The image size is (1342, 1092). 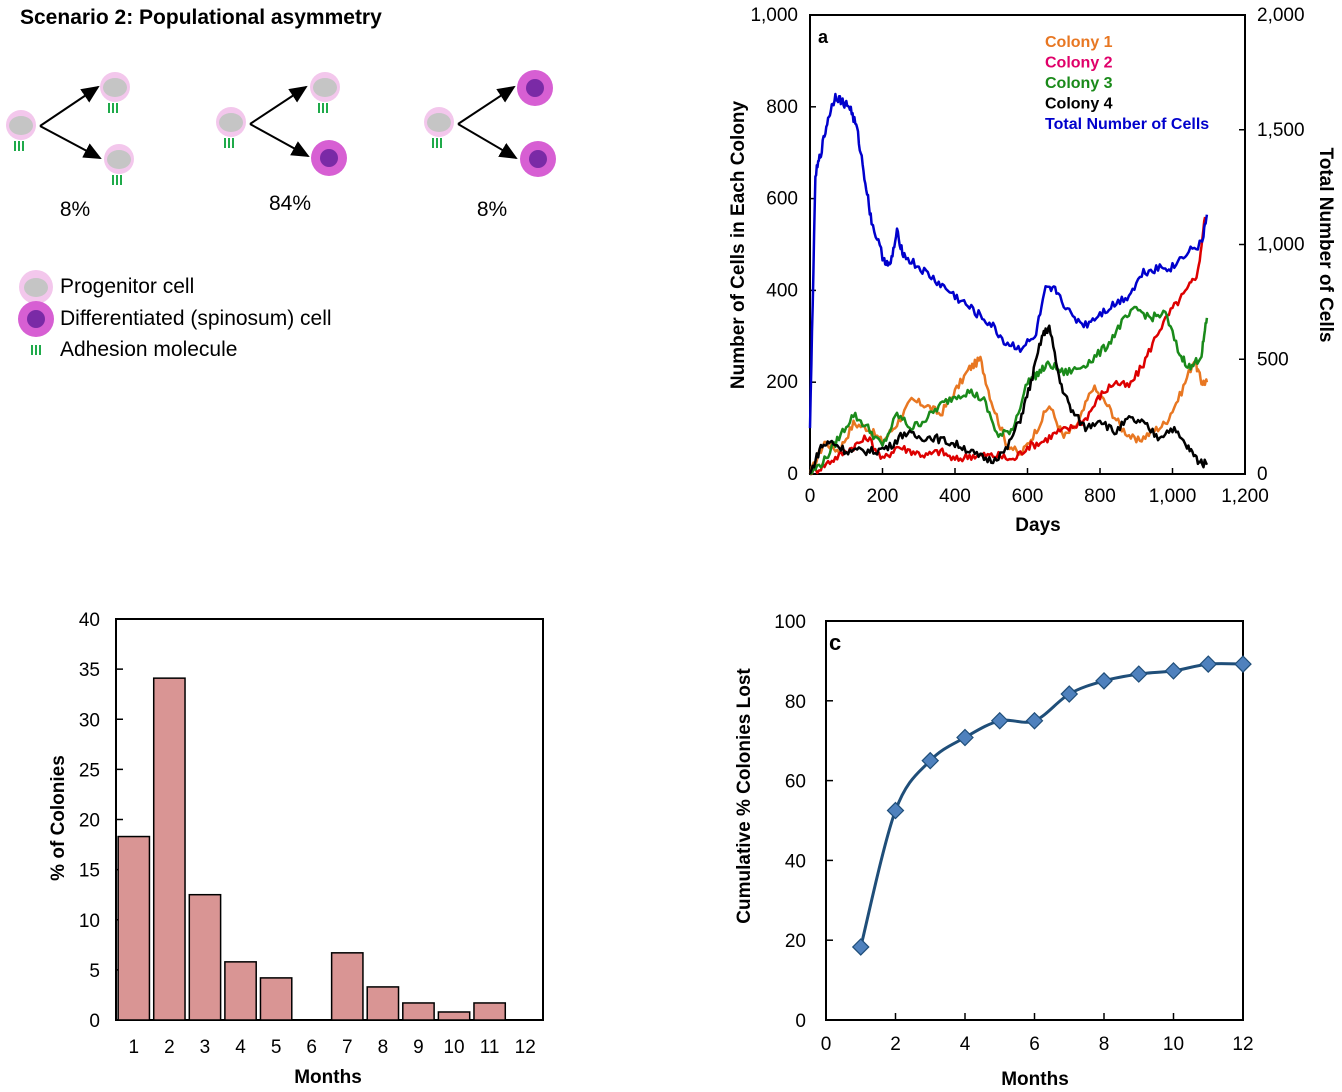 I want to click on division-arrows, so click(x=278, y=122).